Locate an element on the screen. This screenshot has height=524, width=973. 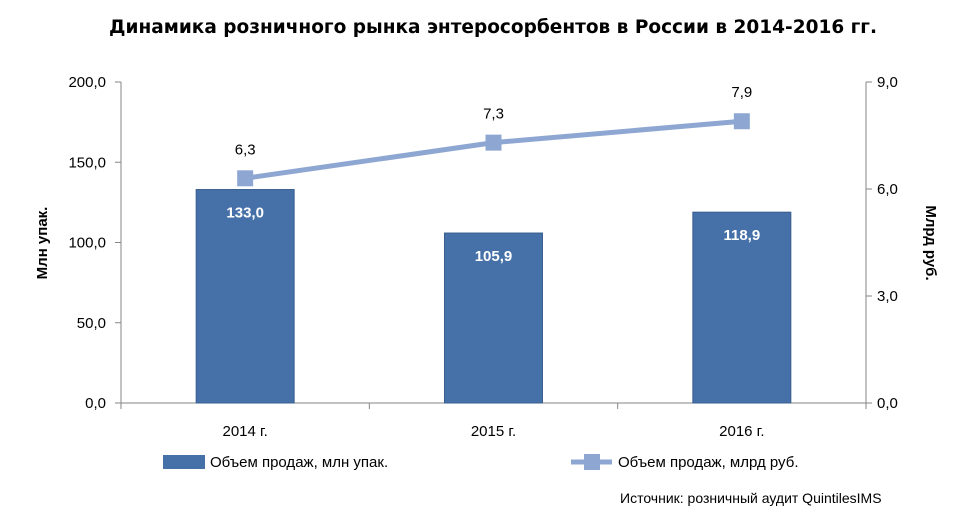
y-tick-label-left: 0,0 is located at coordinates (95, 403).